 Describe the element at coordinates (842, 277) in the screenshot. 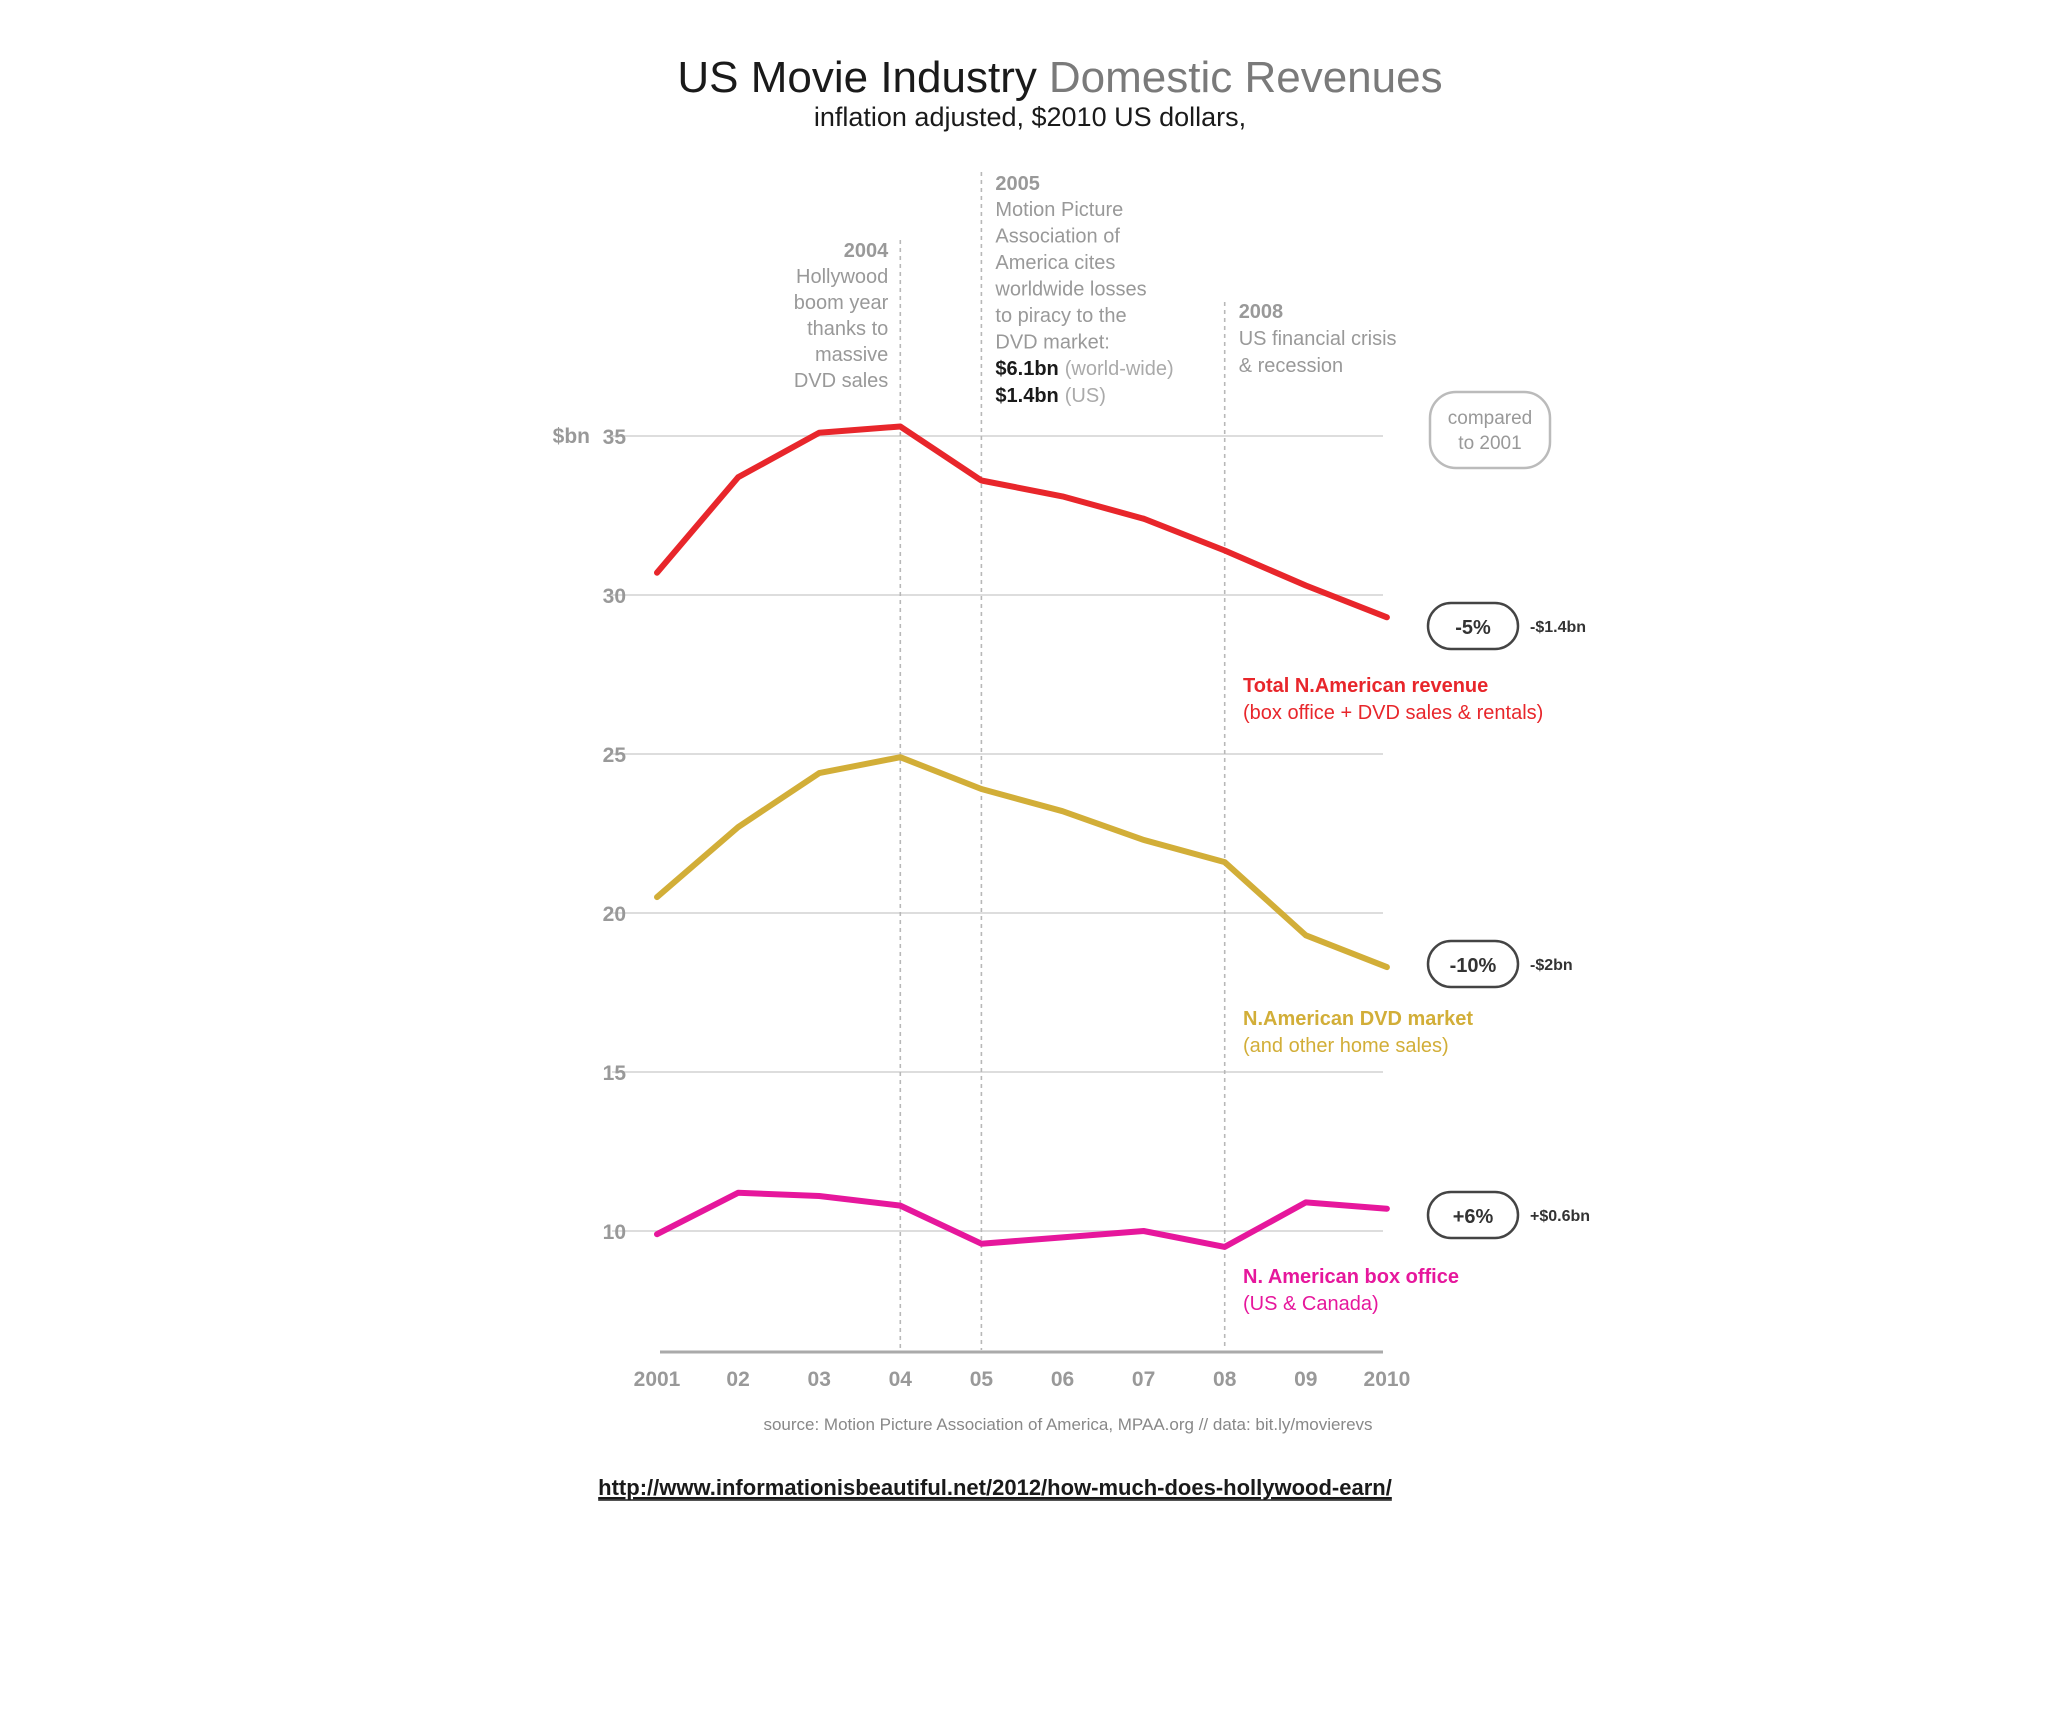

I see `annotation-2004-line: Hollywood` at that location.